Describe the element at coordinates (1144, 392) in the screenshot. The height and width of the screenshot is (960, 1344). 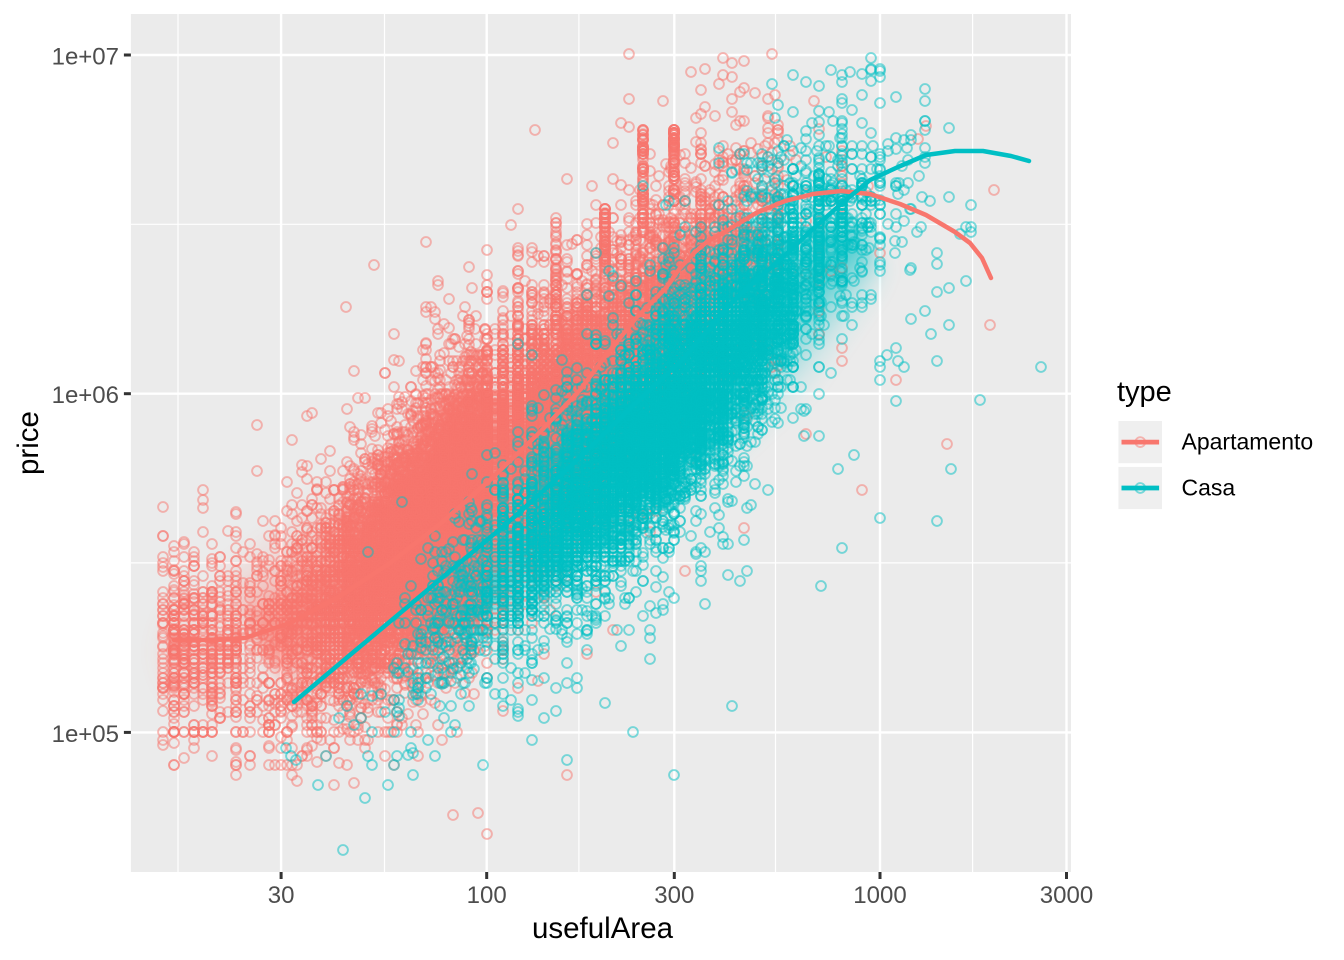
I see `svg-text: type` at that location.